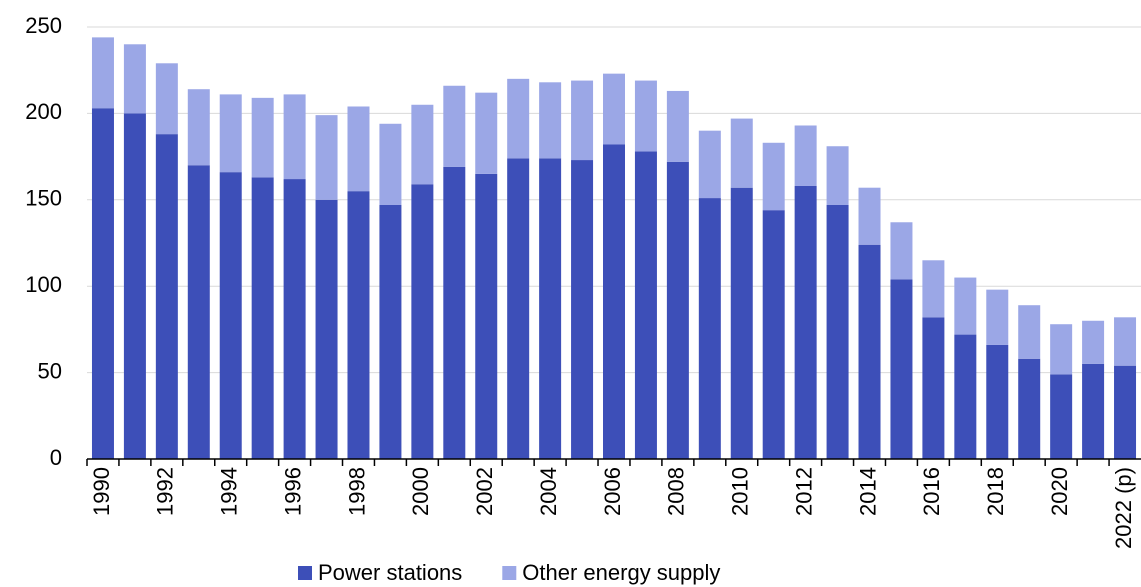 The image size is (1141, 587). Describe the element at coordinates (995, 491) in the screenshot. I see `x-tick-label: 2018` at that location.